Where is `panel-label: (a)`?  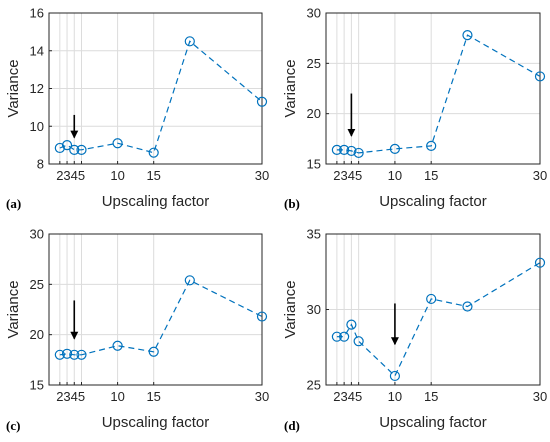 panel-label: (a) is located at coordinates (13, 203).